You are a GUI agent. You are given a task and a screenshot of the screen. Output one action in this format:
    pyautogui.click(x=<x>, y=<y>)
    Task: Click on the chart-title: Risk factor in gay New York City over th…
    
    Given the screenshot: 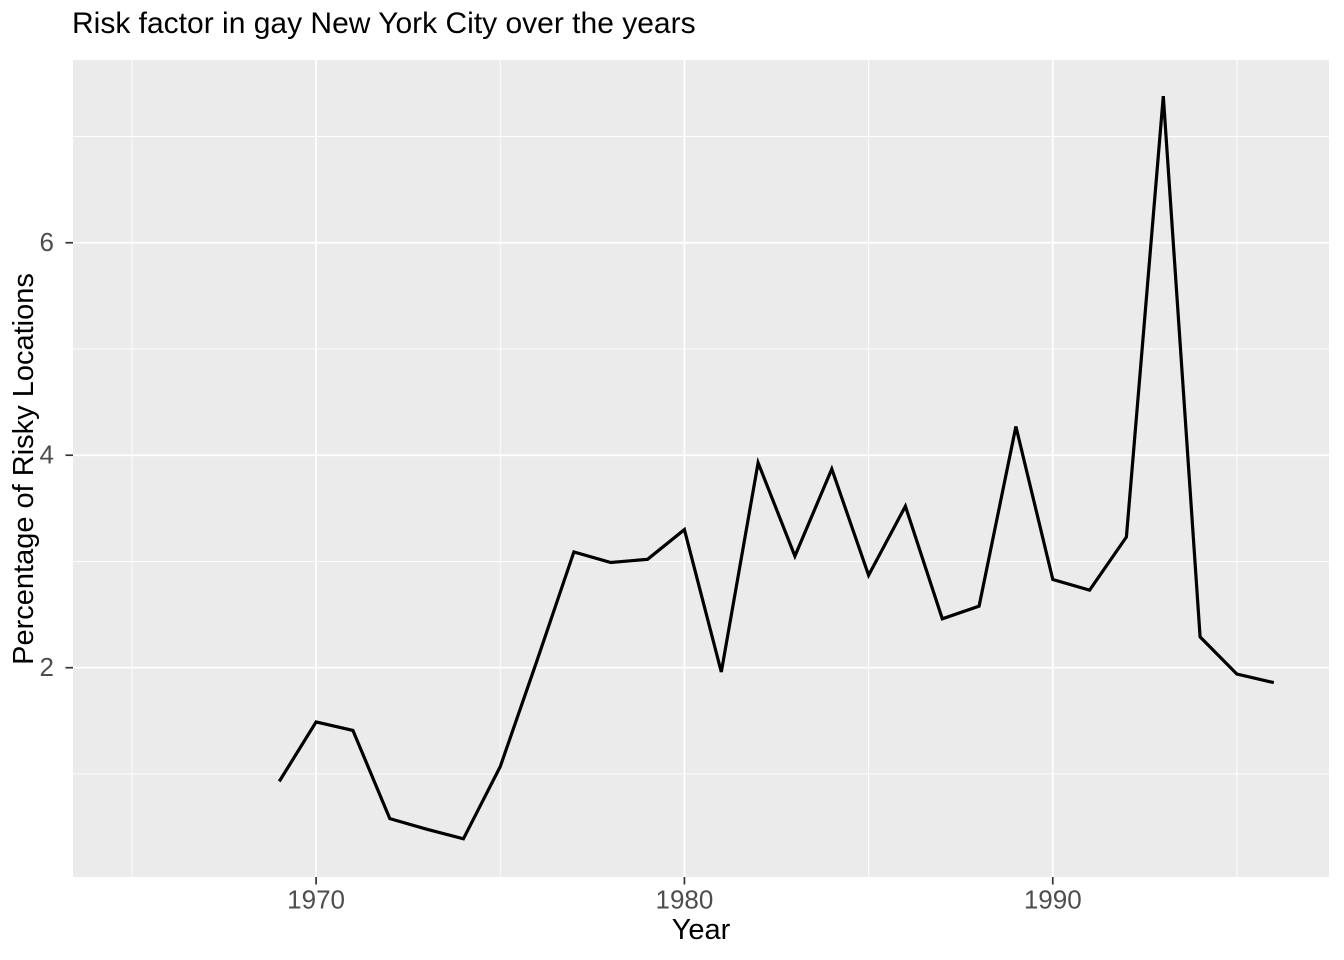 What is the action you would take?
    pyautogui.click(x=384, y=23)
    